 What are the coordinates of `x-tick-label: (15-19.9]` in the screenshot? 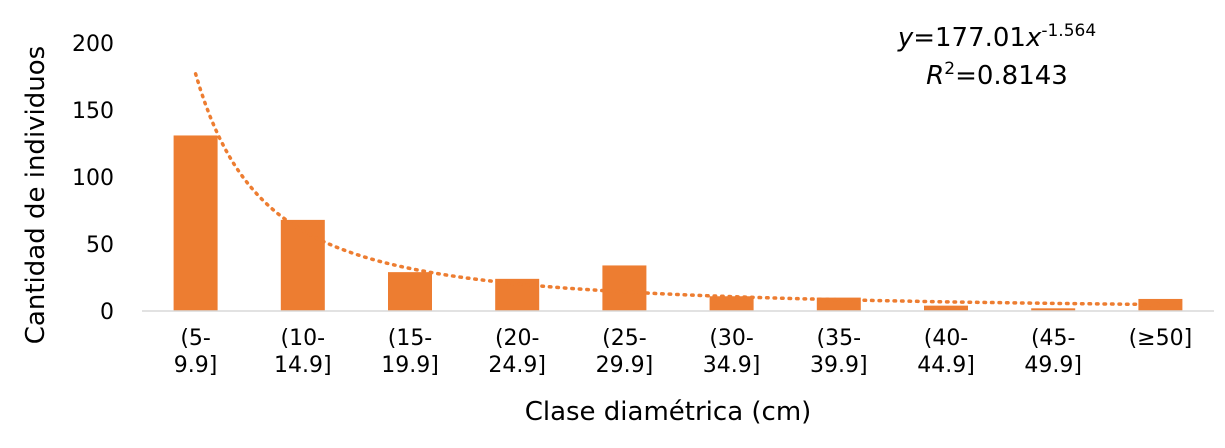 It's located at (410, 352).